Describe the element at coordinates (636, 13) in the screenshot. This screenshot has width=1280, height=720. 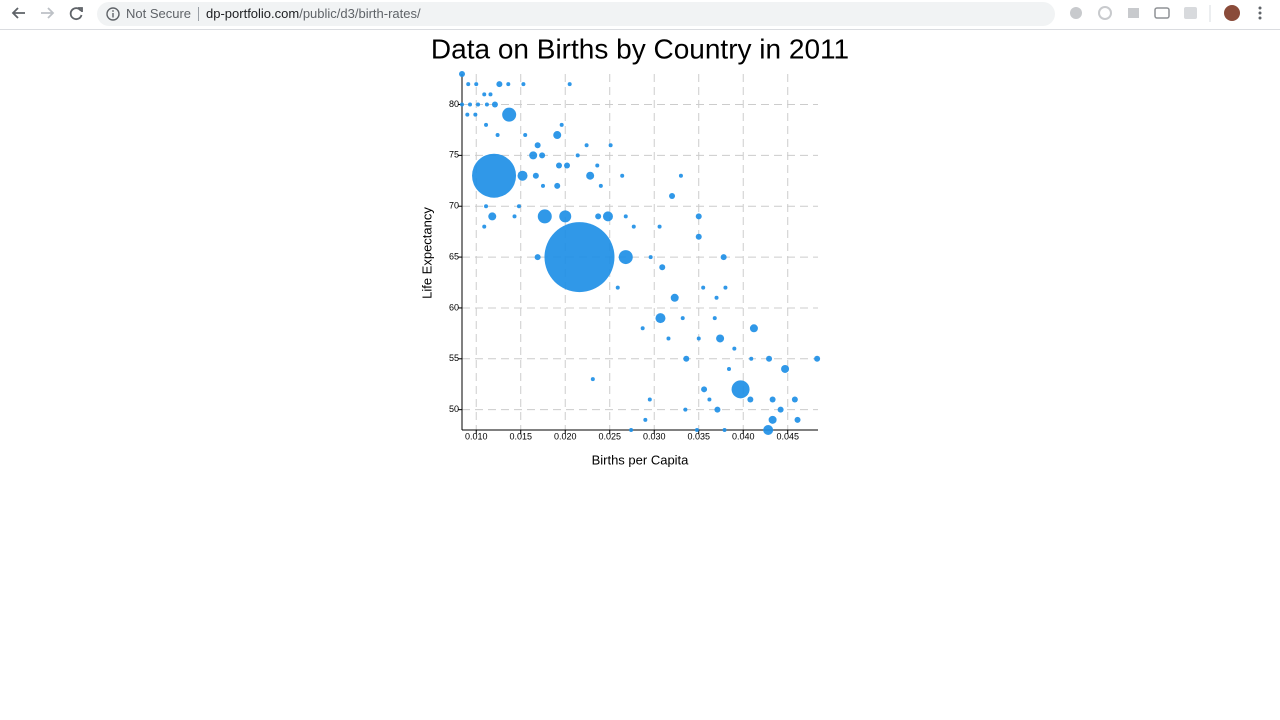
I see `toolbar-icons` at that location.